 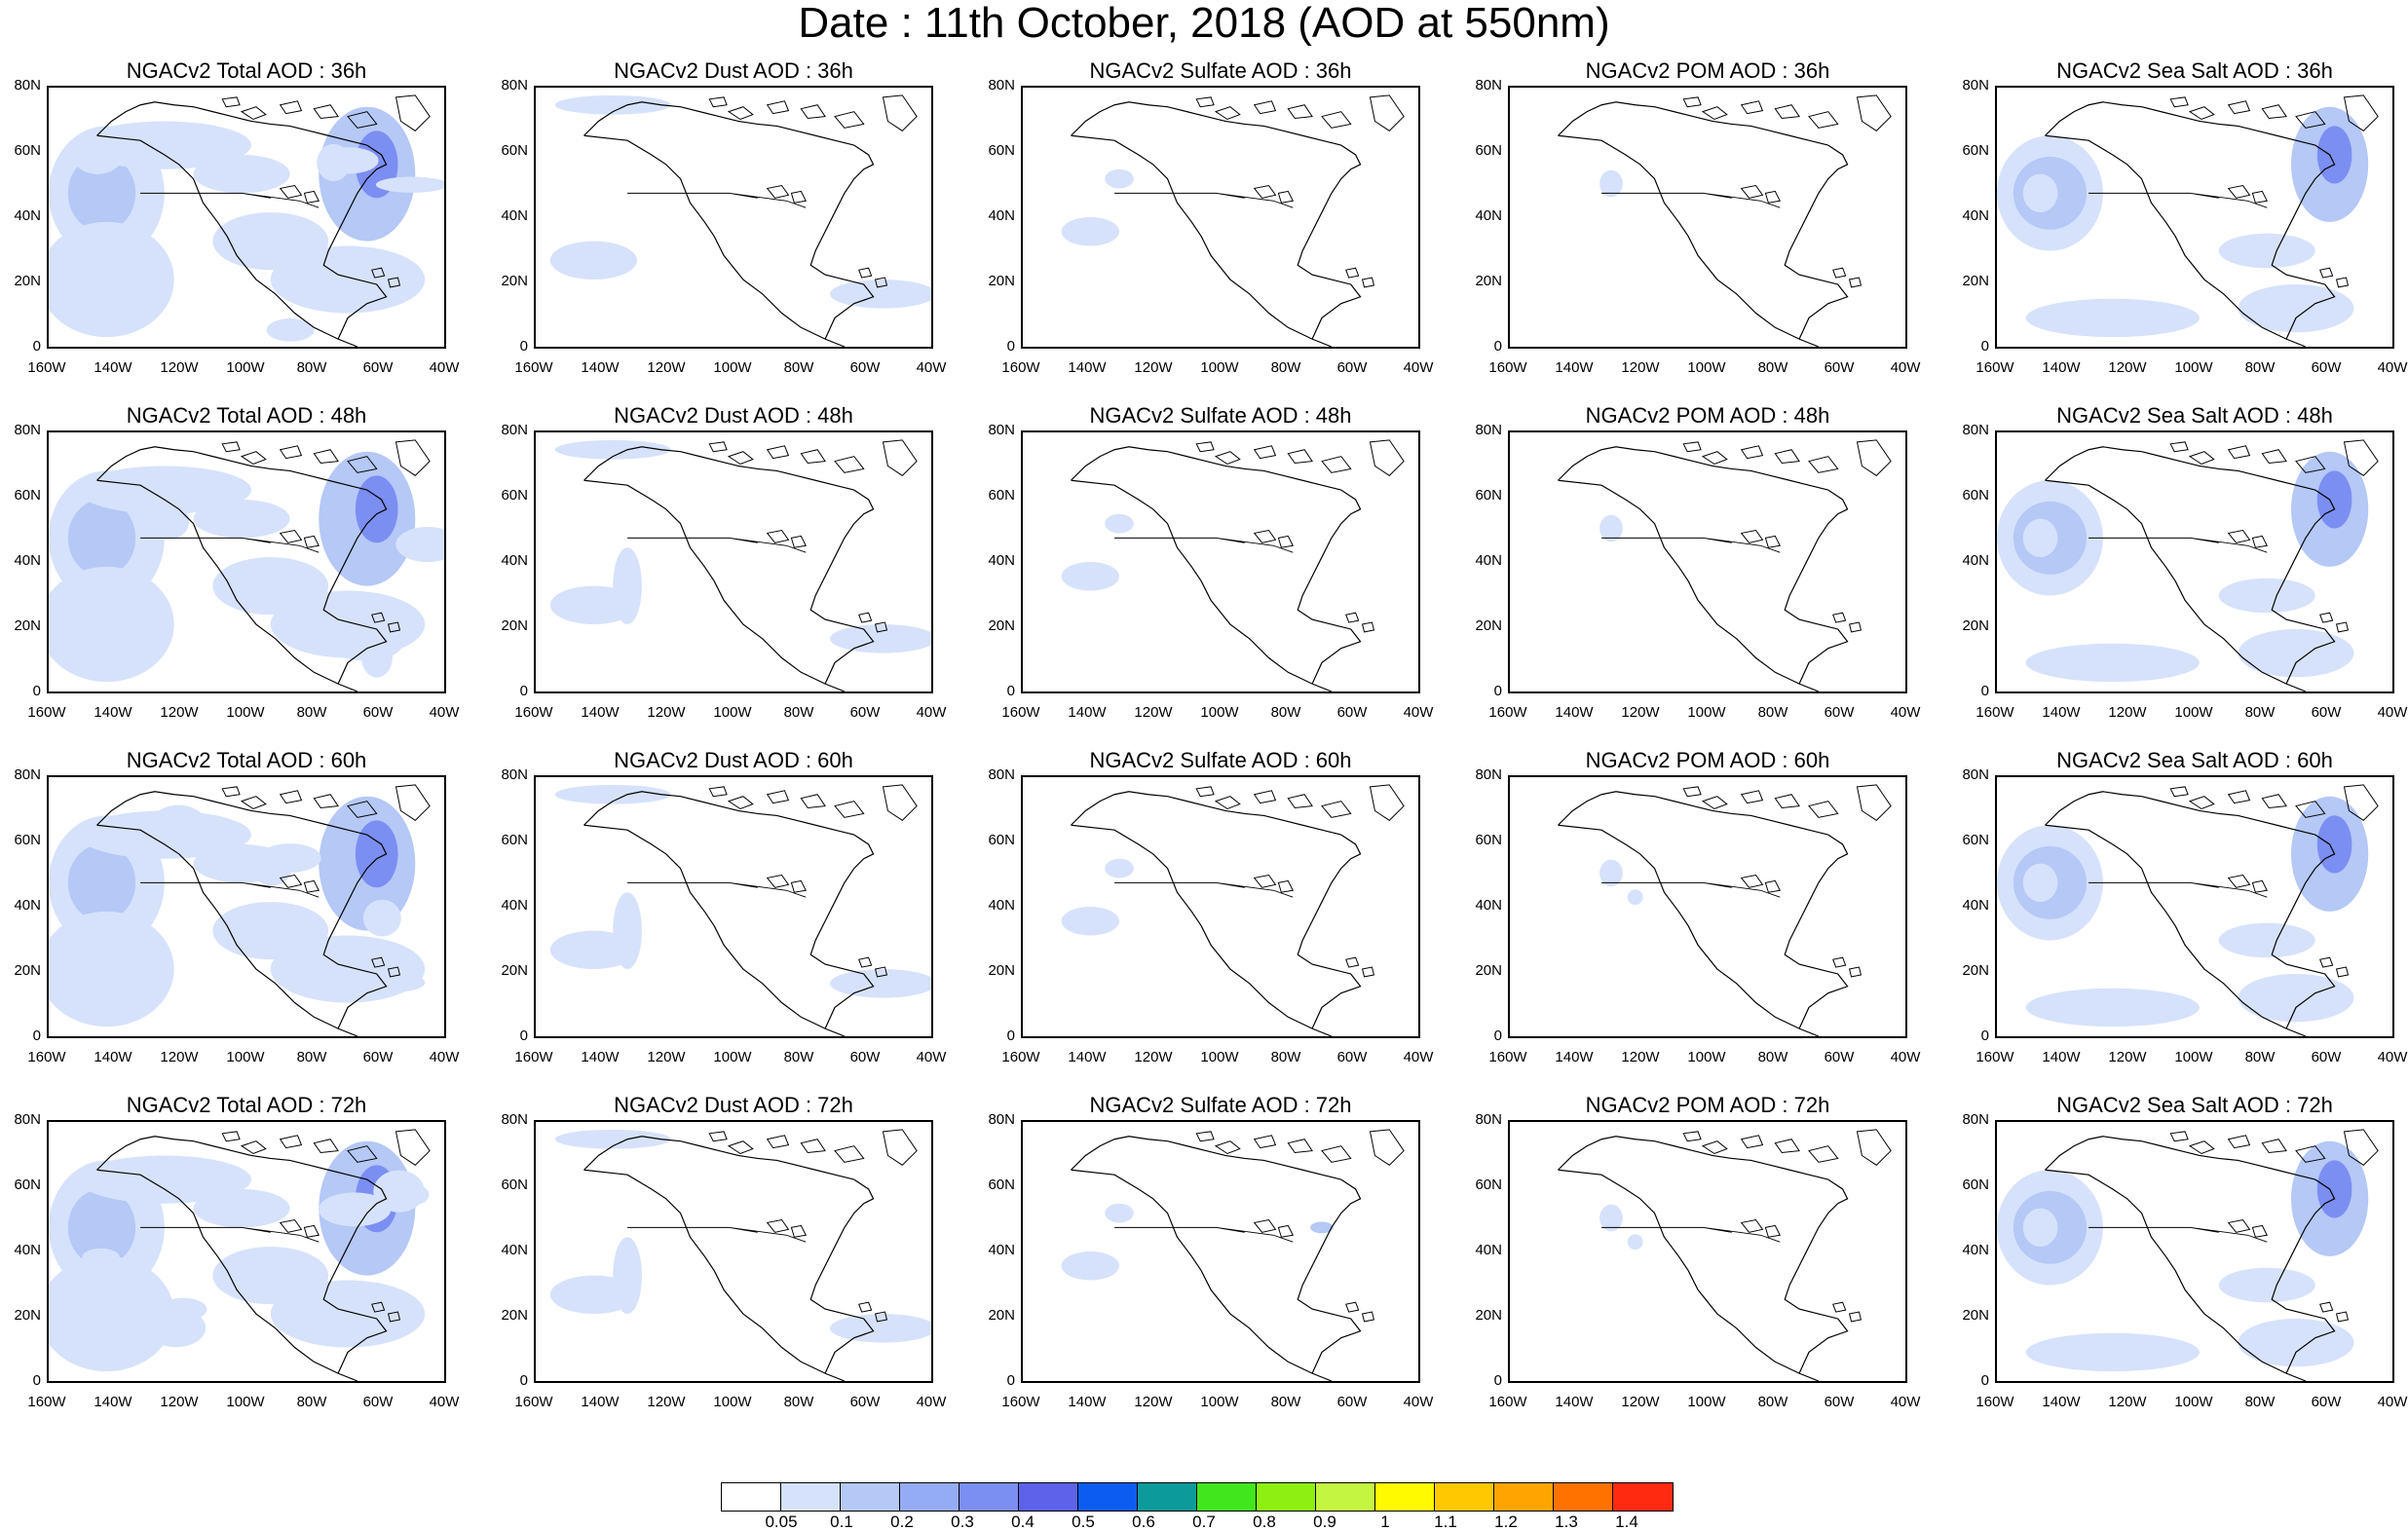 I want to click on lat-tick-label: 40N, so click(x=27, y=215).